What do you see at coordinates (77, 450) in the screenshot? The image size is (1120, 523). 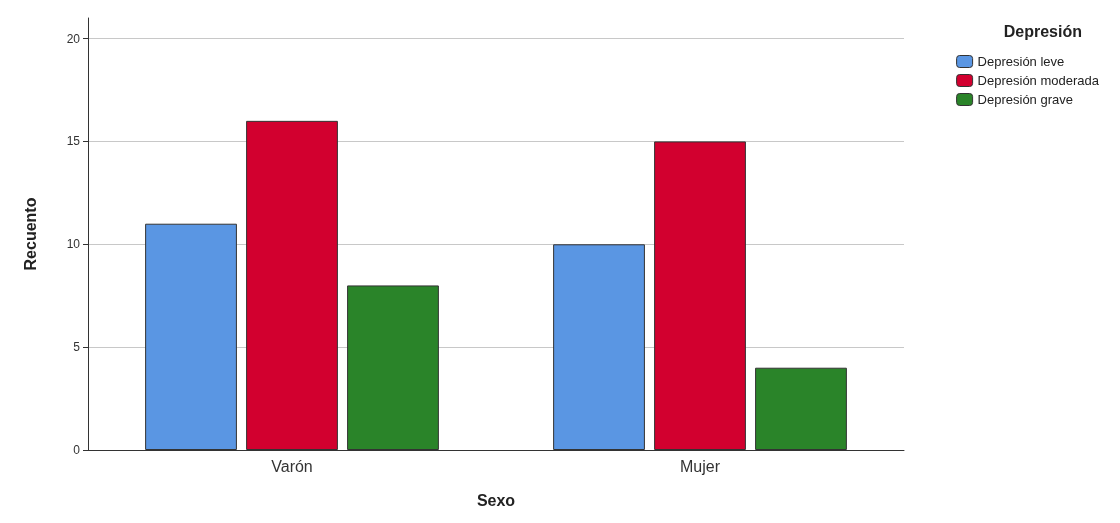 I see `y-tick-label: 0` at bounding box center [77, 450].